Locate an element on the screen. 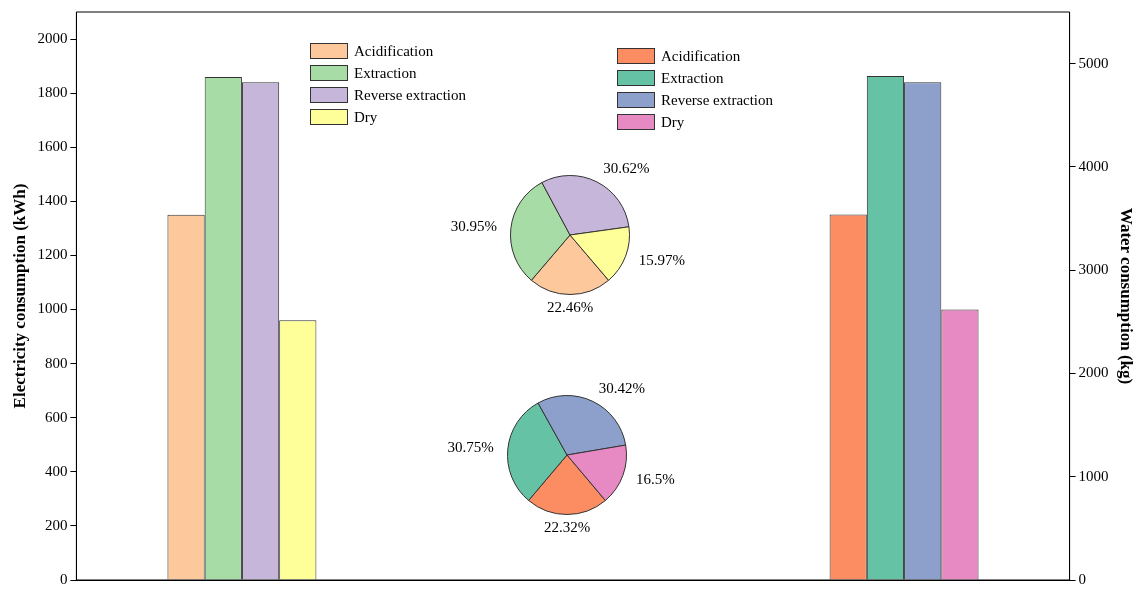  y-tick-label: 400 is located at coordinates (56, 470).